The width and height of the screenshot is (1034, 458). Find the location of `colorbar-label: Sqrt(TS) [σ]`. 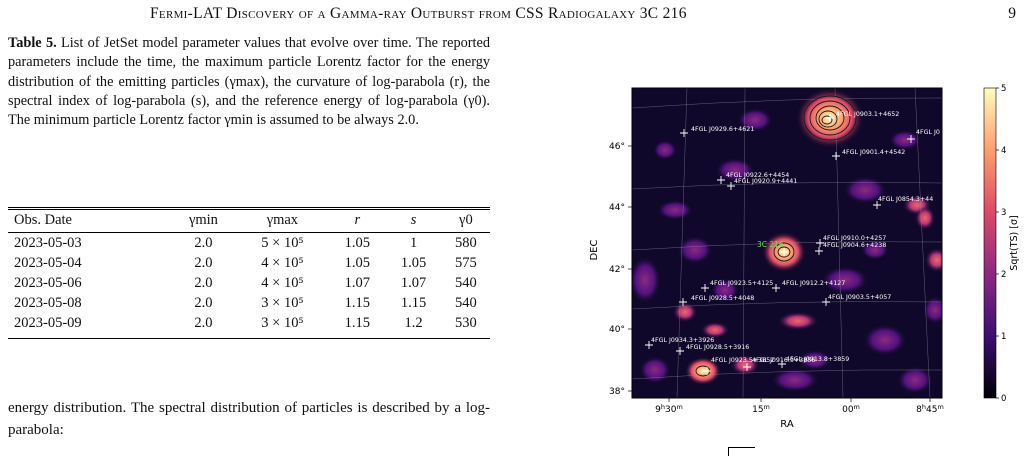

colorbar-label: Sqrt(TS) [σ] is located at coordinates (1014, 242).